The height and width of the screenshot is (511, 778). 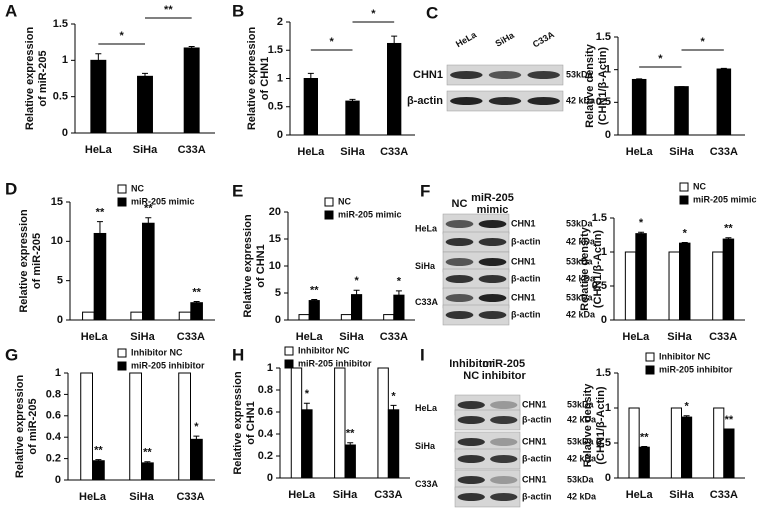 I want to click on panel-letter: F, so click(x=425, y=190).